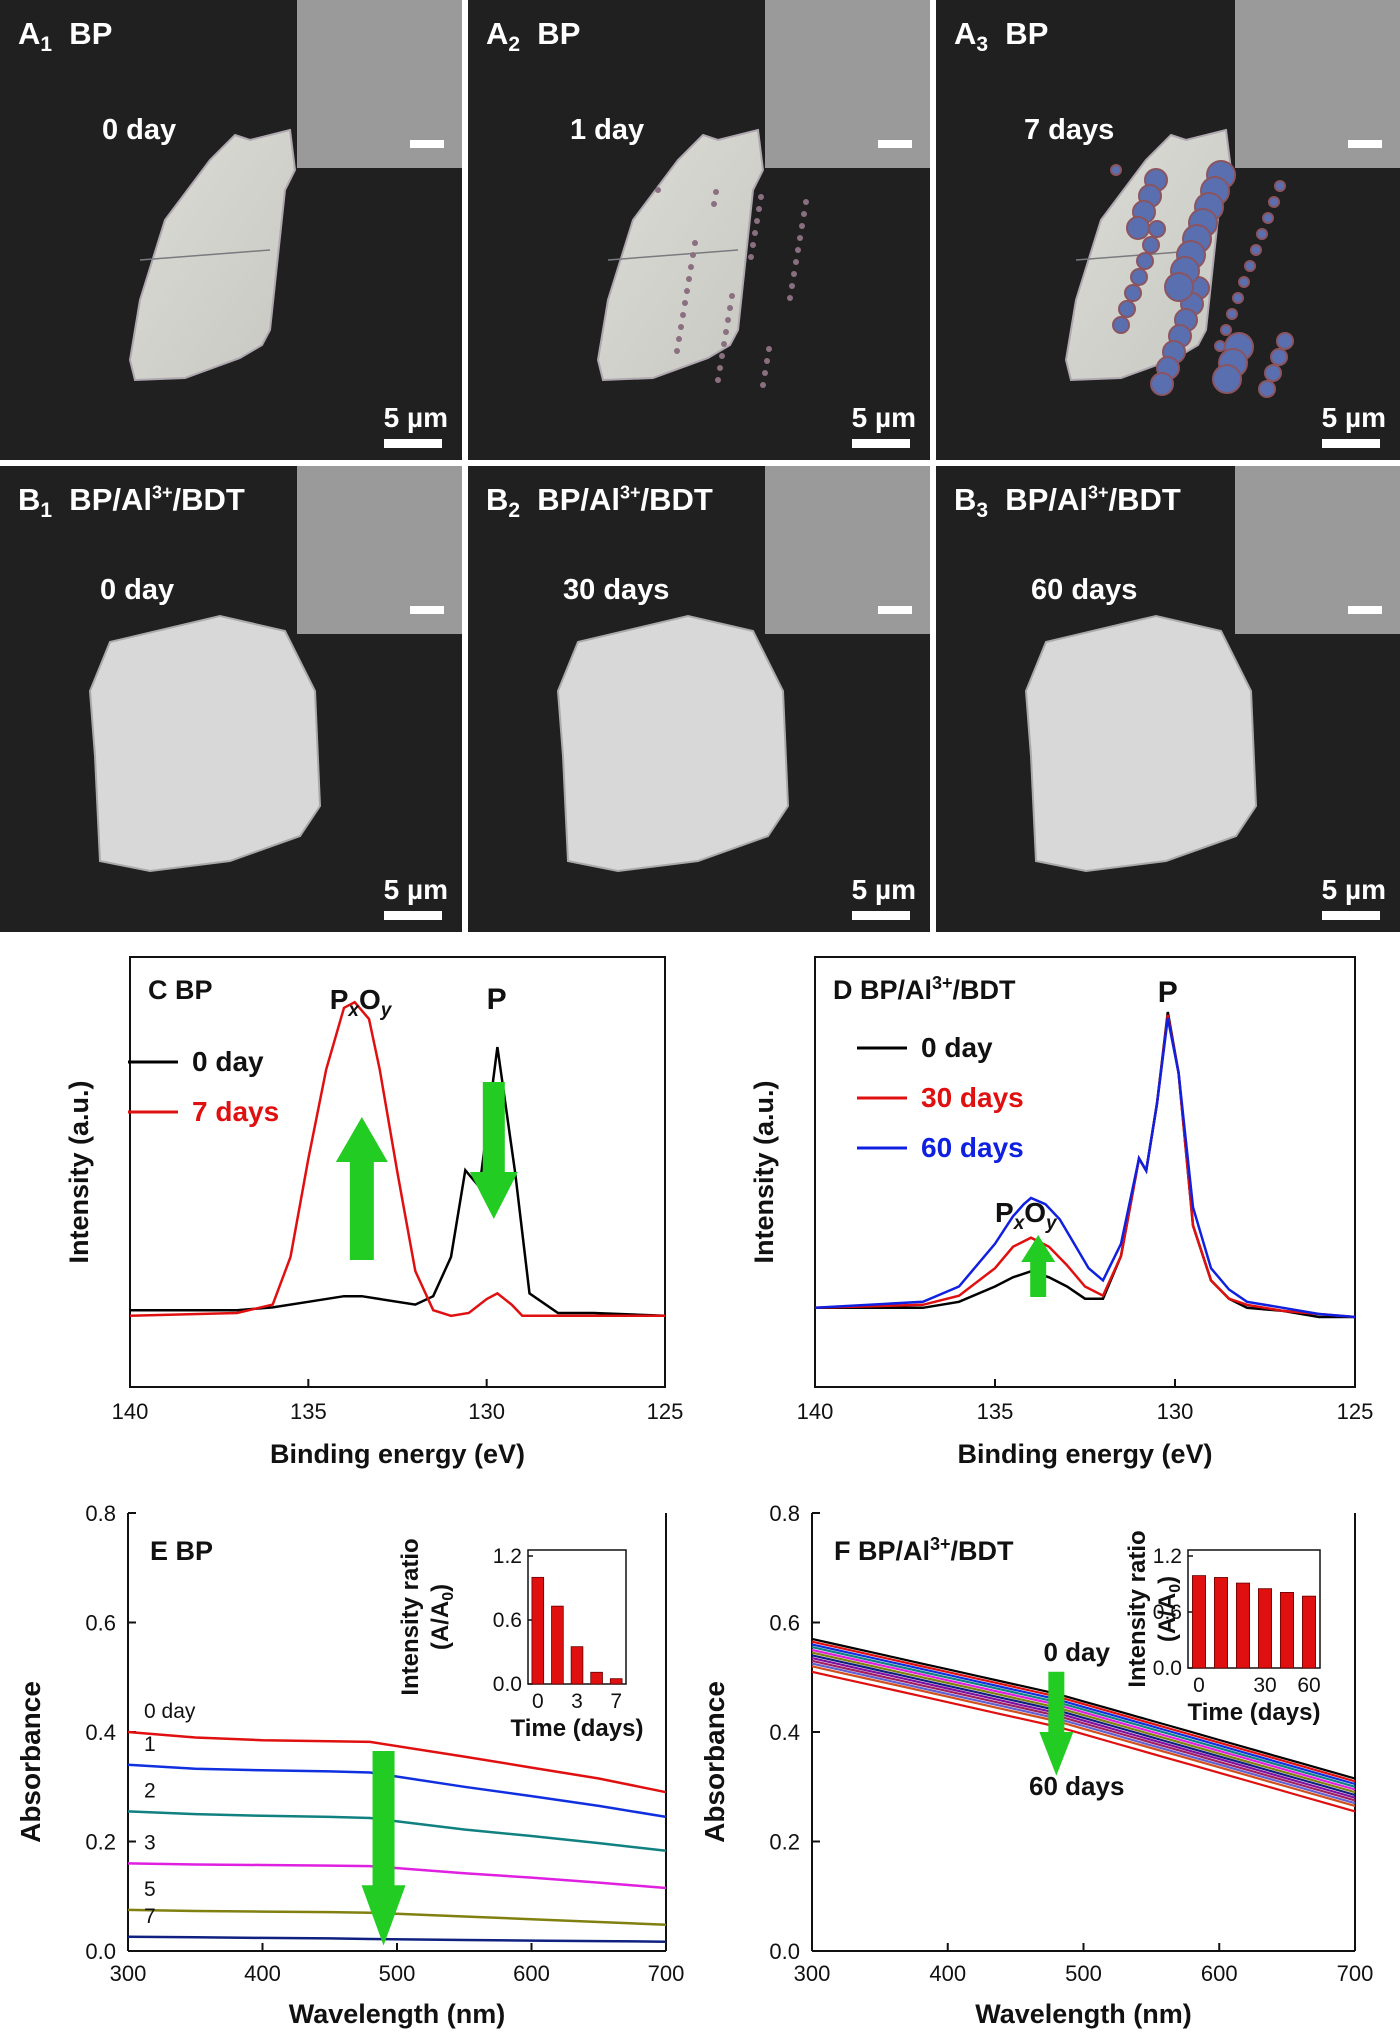 The width and height of the screenshot is (1400, 2036). What do you see at coordinates (784, 1842) in the screenshot?
I see `y-tick-label: 0.2` at bounding box center [784, 1842].